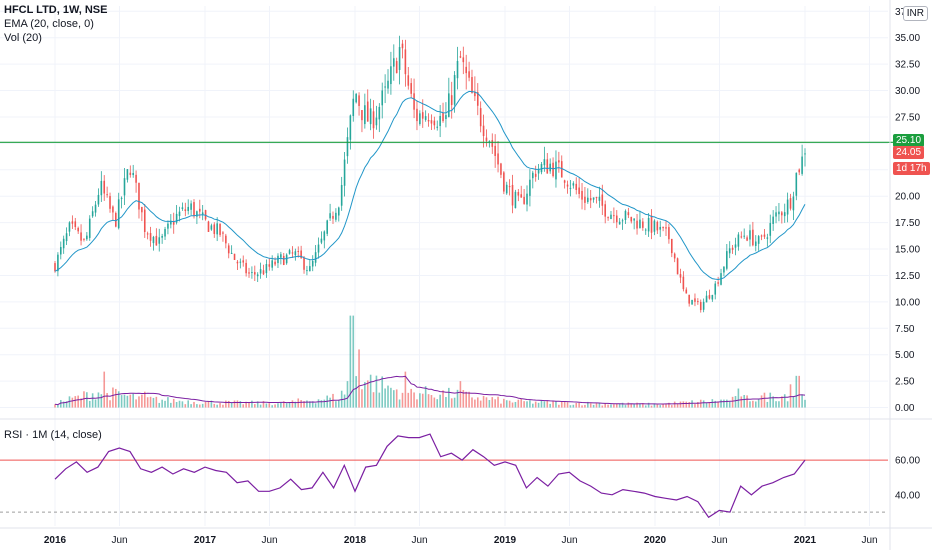 This screenshot has height=550, width=932. I want to click on time-tick-label: 2021, so click(805, 540).